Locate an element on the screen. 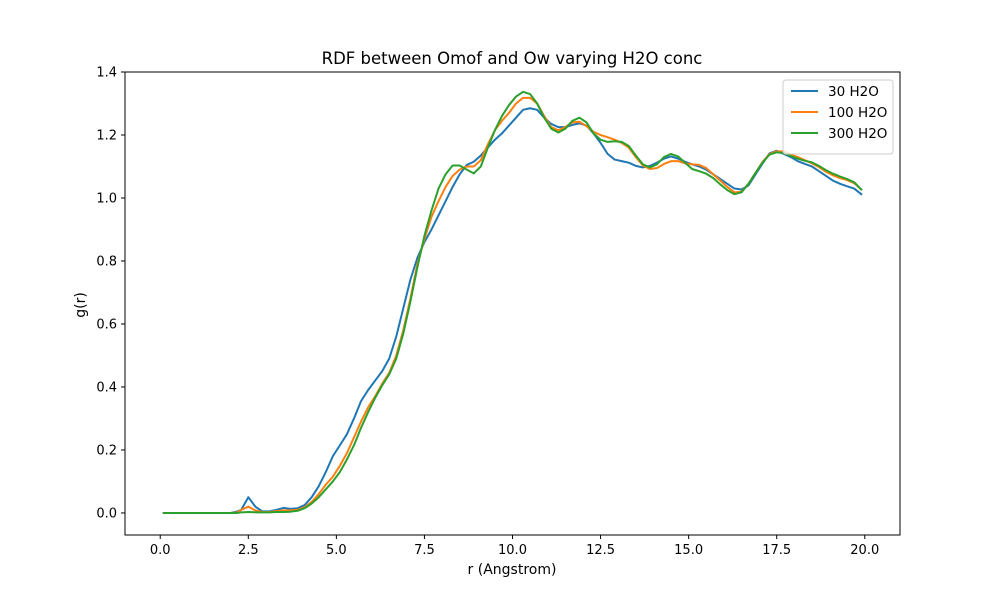 Image resolution: width=1000 pixels, height=600 pixels. x-tick-label: 17.5 is located at coordinates (776, 550).